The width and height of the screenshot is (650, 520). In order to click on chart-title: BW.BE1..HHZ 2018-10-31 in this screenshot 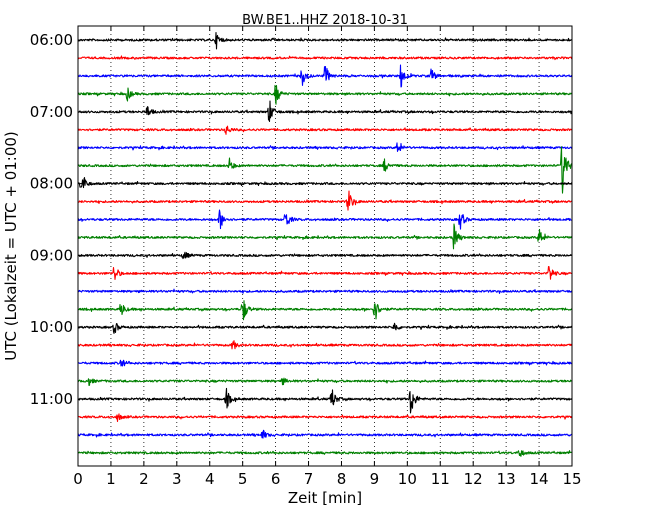, I will do `click(325, 20)`.